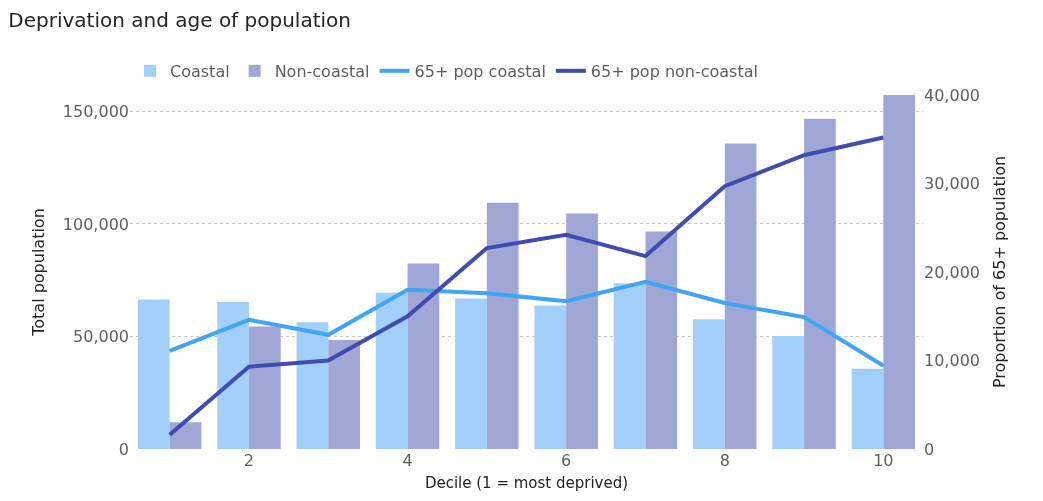 This screenshot has width=1043, height=501. I want to click on legend-label: 65+ pop non-coastal, so click(674, 72).